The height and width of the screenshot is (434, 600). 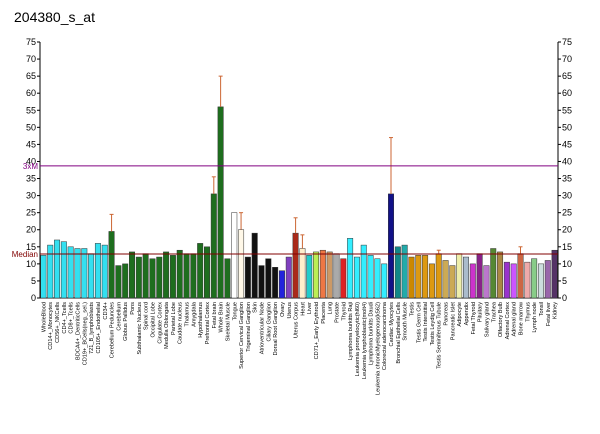 What do you see at coordinates (324, 312) in the screenshot?
I see `x-tick-label: Placenta` at bounding box center [324, 312].